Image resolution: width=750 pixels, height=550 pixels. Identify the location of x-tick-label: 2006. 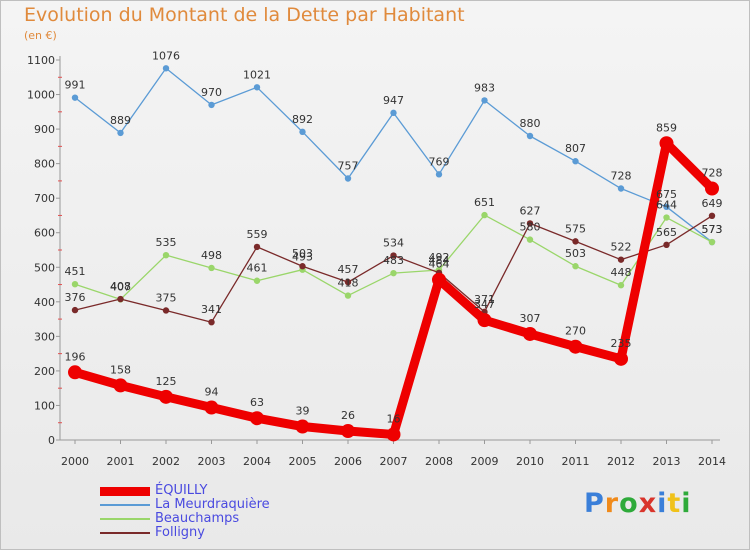
(348, 461).